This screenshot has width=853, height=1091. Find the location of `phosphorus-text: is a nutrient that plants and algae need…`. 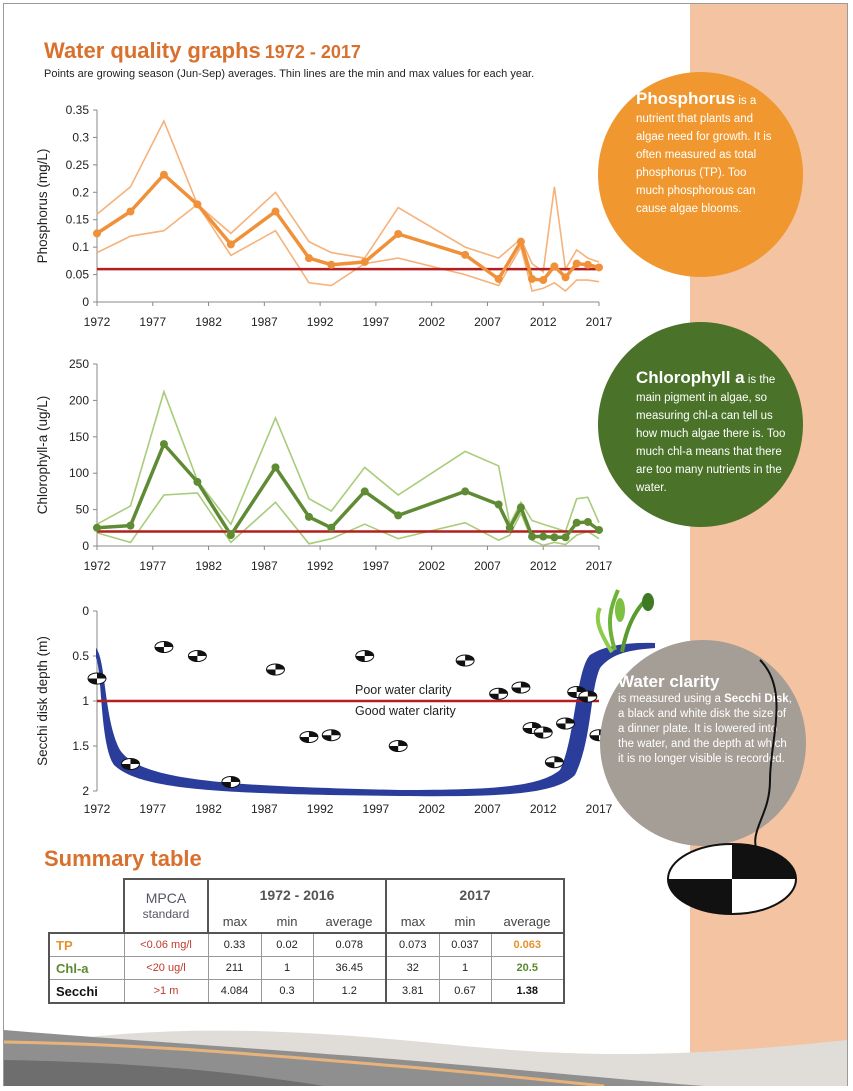

phosphorus-text: is a nutrient that plants and algae need… is located at coordinates (704, 155).